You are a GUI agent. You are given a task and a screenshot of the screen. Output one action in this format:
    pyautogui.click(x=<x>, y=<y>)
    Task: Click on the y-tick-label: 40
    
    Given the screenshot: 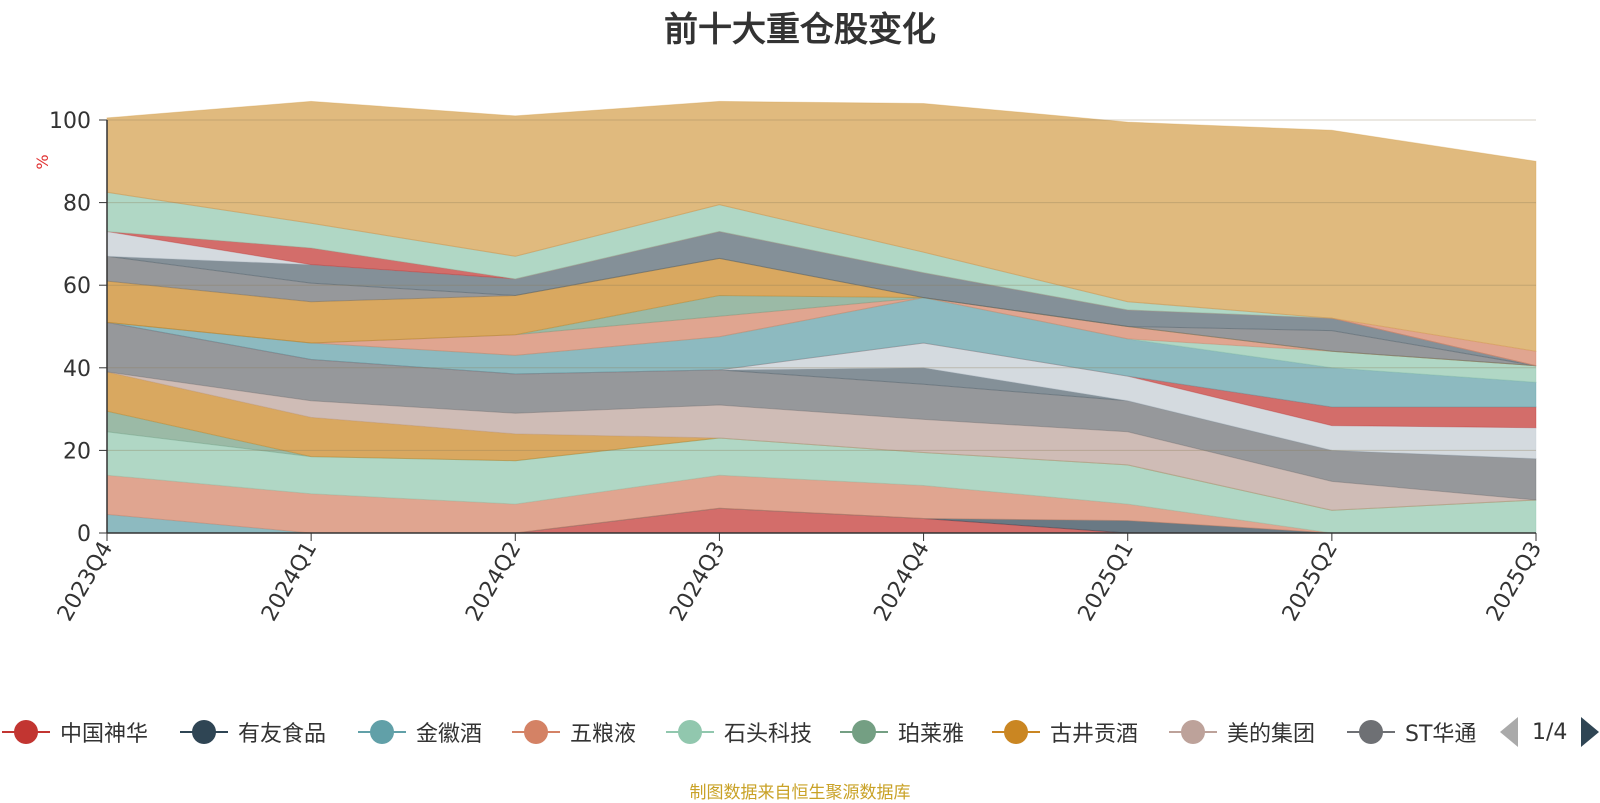 What is the action you would take?
    pyautogui.click(x=77, y=369)
    